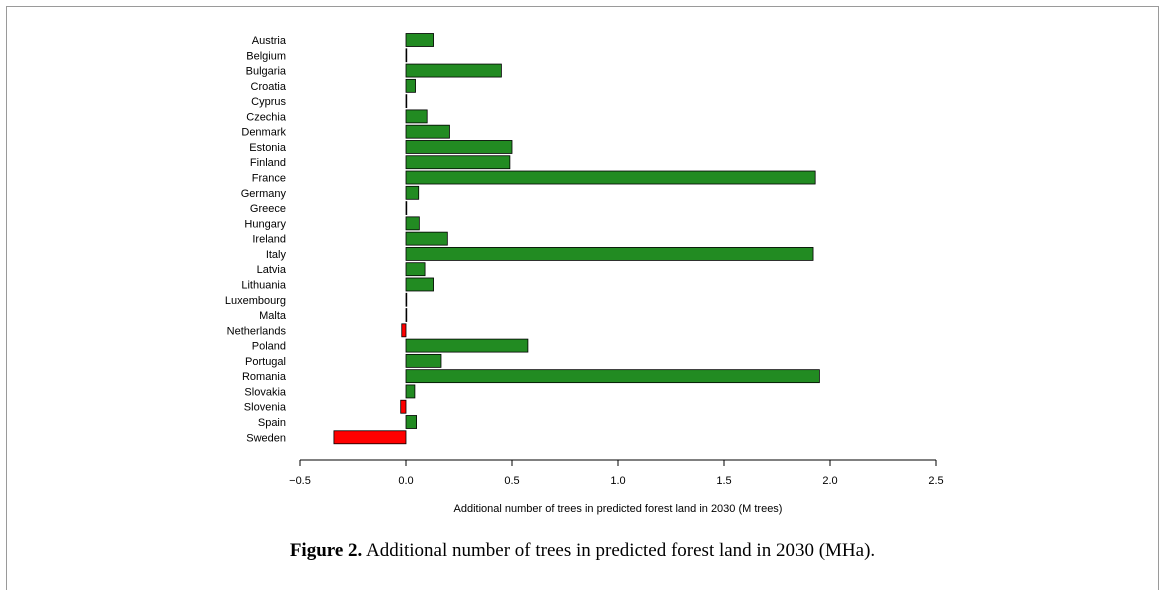 This screenshot has height=590, width=1165. I want to click on category-label-romania: Romania, so click(264, 377).